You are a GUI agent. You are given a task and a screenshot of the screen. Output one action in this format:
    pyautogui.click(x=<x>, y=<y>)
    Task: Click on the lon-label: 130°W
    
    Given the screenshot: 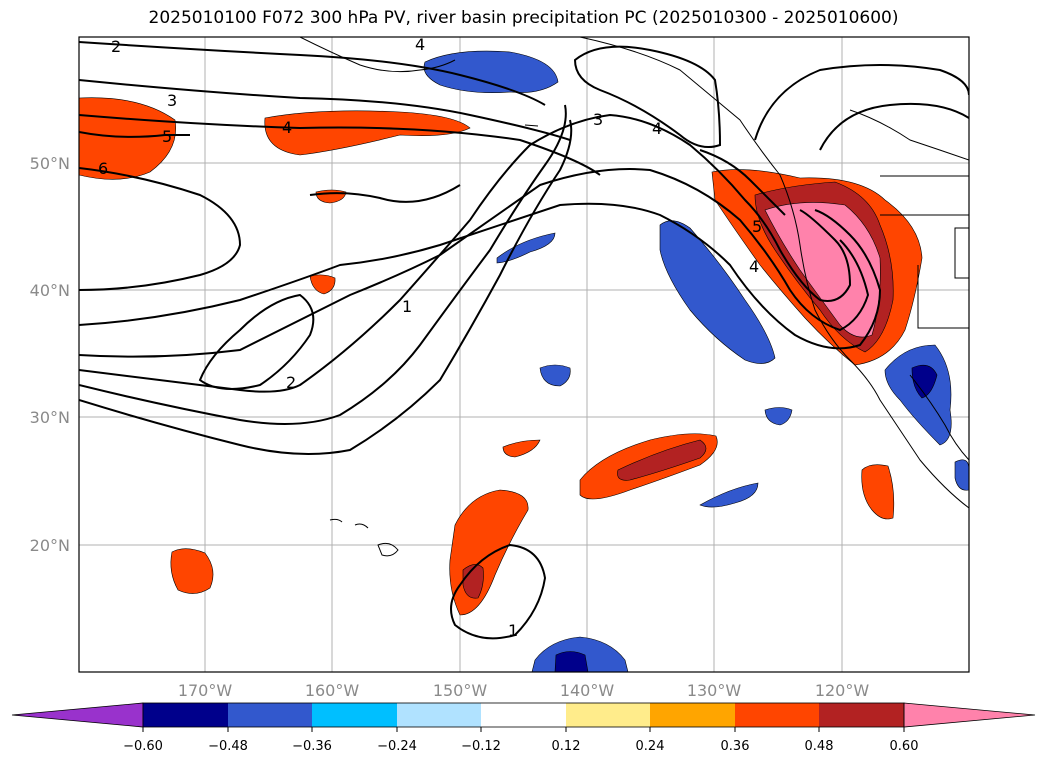 What is the action you would take?
    pyautogui.click(x=714, y=690)
    